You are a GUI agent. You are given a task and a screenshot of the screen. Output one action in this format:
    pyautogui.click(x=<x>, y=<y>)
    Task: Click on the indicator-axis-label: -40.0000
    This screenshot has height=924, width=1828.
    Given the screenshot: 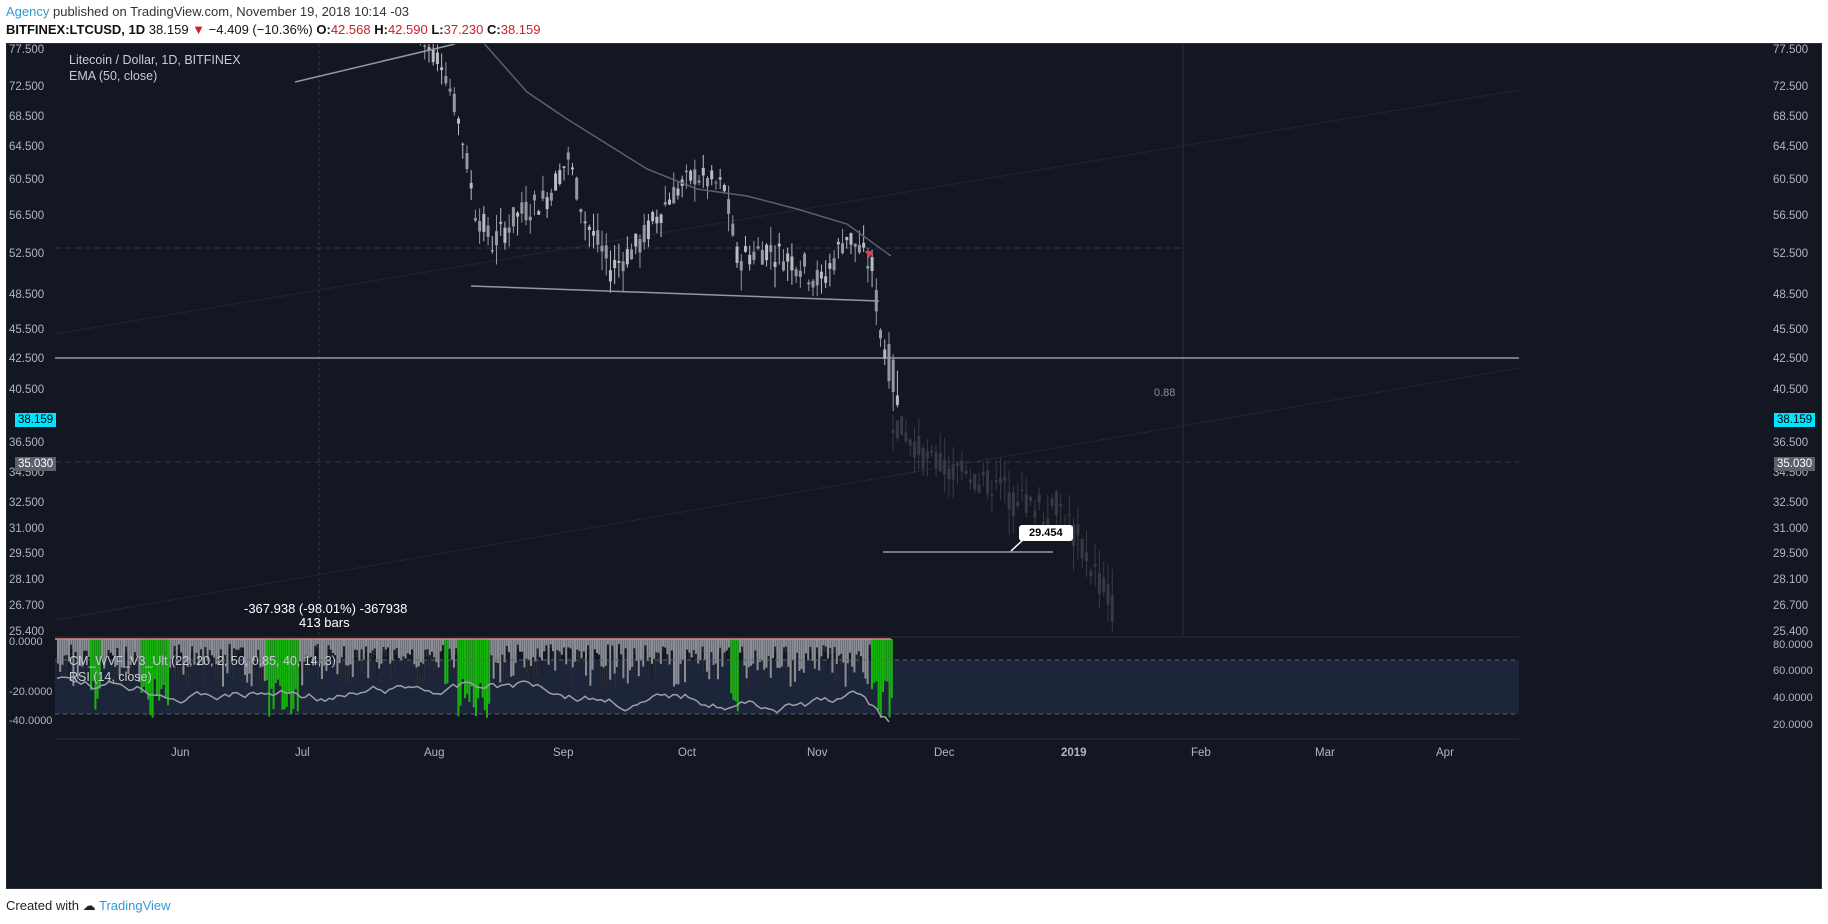 What is the action you would take?
    pyautogui.click(x=30, y=721)
    